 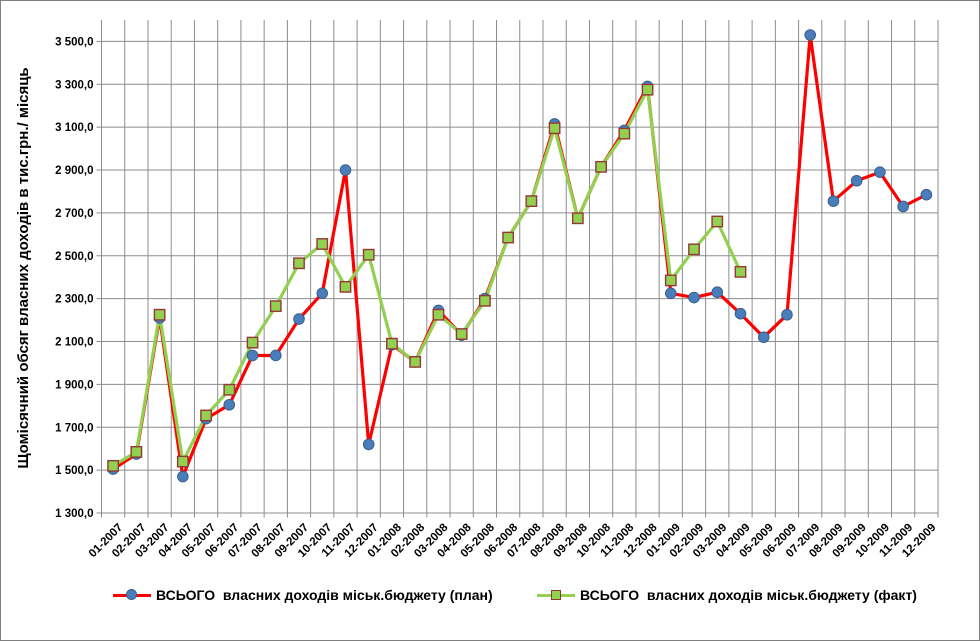 I want to click on y-tick-label: 2 700,0, so click(x=74, y=214).